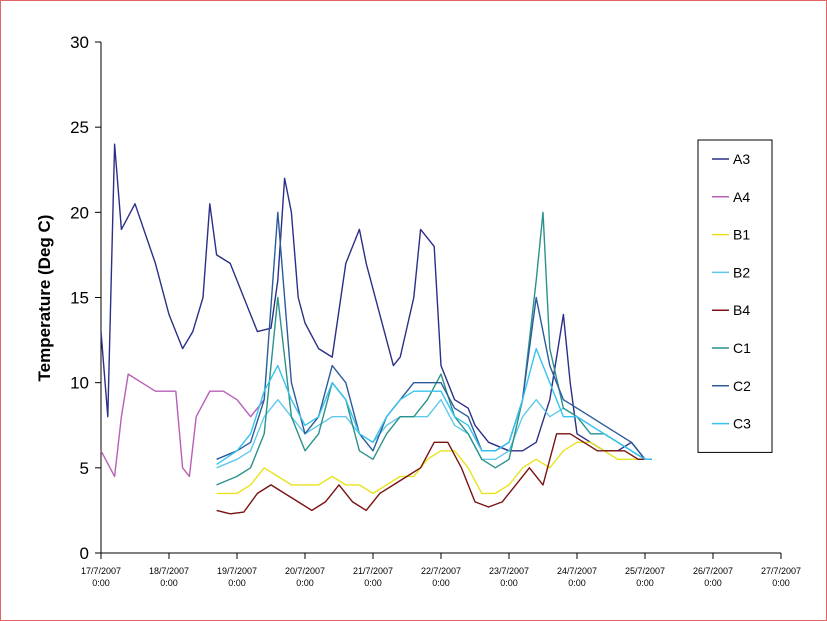 The height and width of the screenshot is (621, 827). I want to click on series-line-b4, so click(434, 474).